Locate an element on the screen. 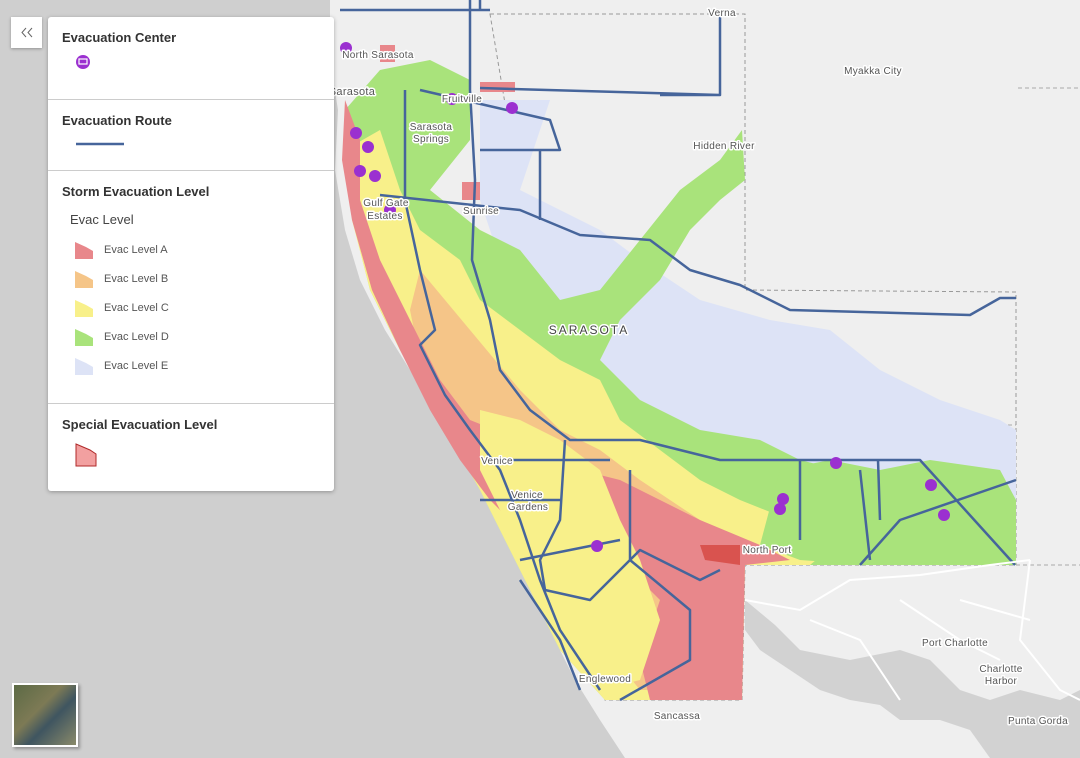 The height and width of the screenshot is (758, 1080). place-label: Sancassa is located at coordinates (677, 716).